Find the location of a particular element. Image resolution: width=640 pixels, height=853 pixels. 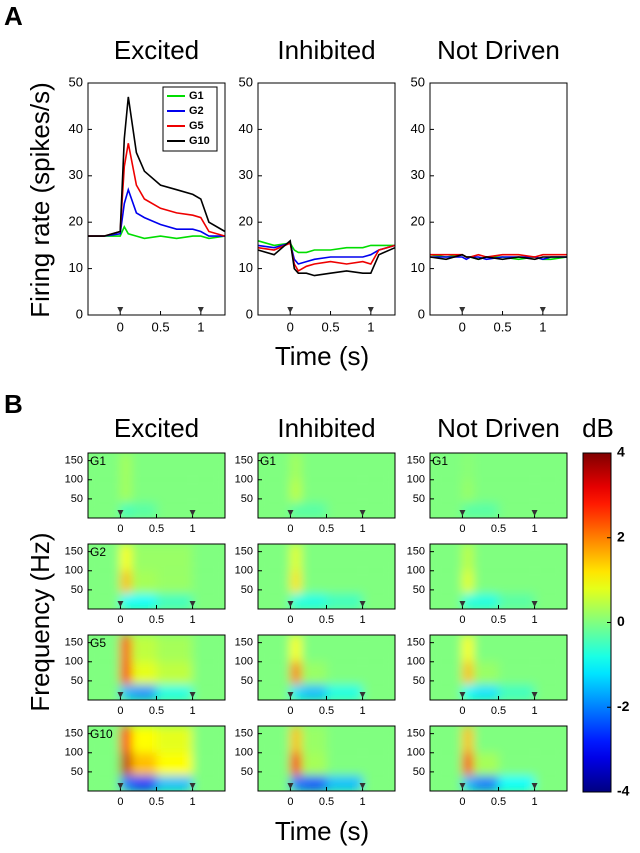

y-tick-label: 10 is located at coordinates (418, 267).